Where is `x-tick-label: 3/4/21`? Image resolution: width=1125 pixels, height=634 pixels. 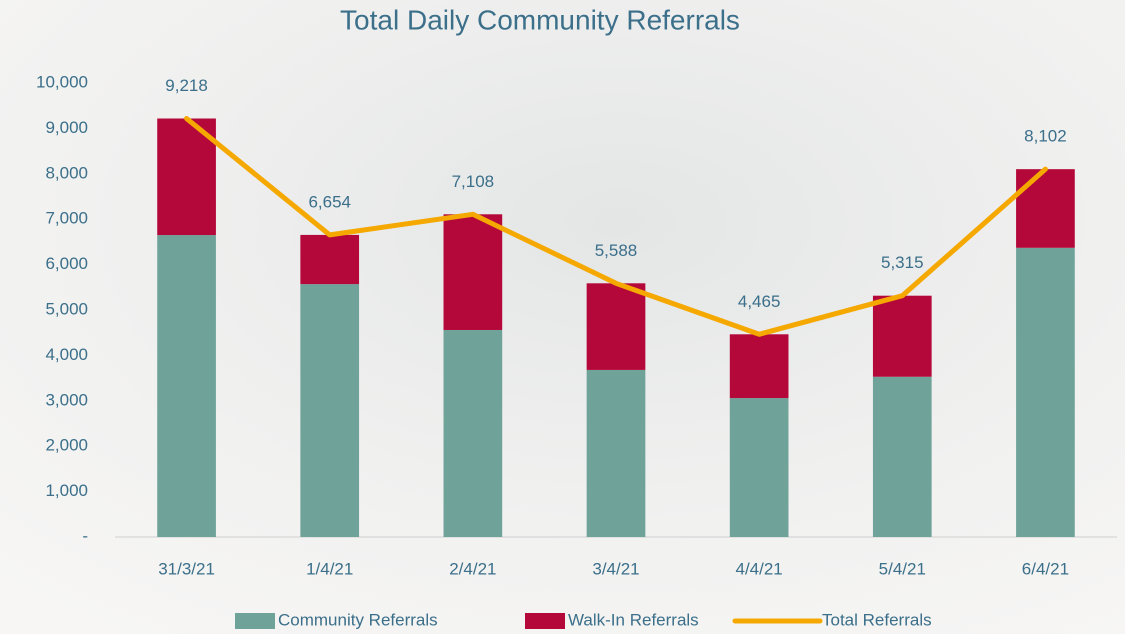
x-tick-label: 3/4/21 is located at coordinates (615, 568).